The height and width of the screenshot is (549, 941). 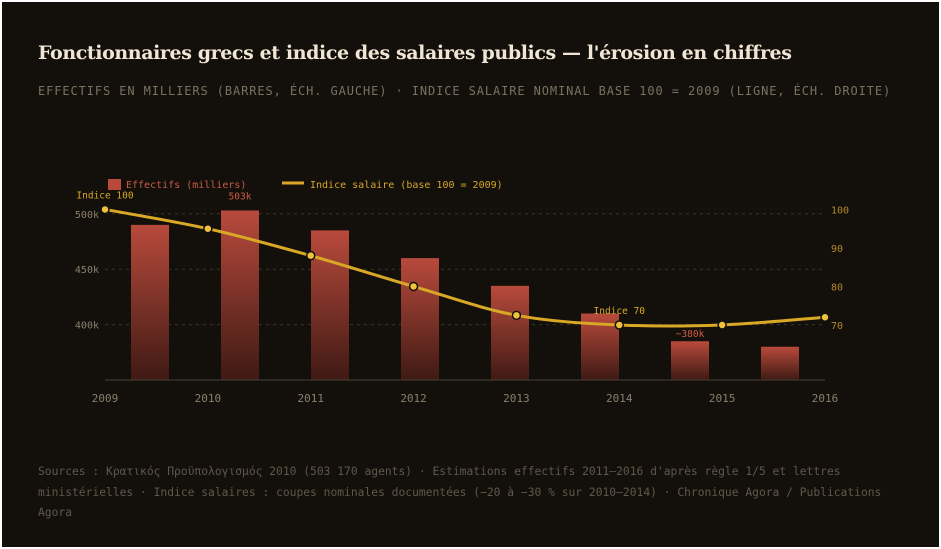 I want to click on annotation-label: Indice 100, so click(x=104, y=195).